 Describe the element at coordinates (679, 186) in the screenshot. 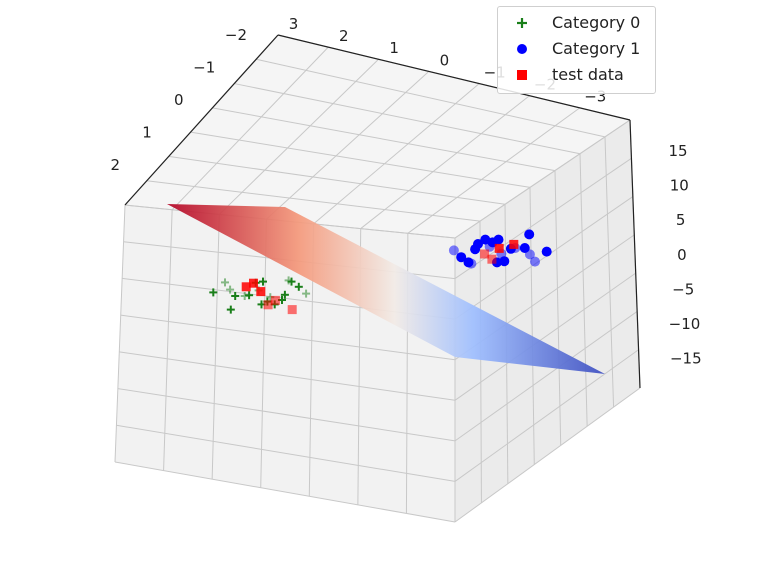

I see `z-tick-label: 10` at that location.